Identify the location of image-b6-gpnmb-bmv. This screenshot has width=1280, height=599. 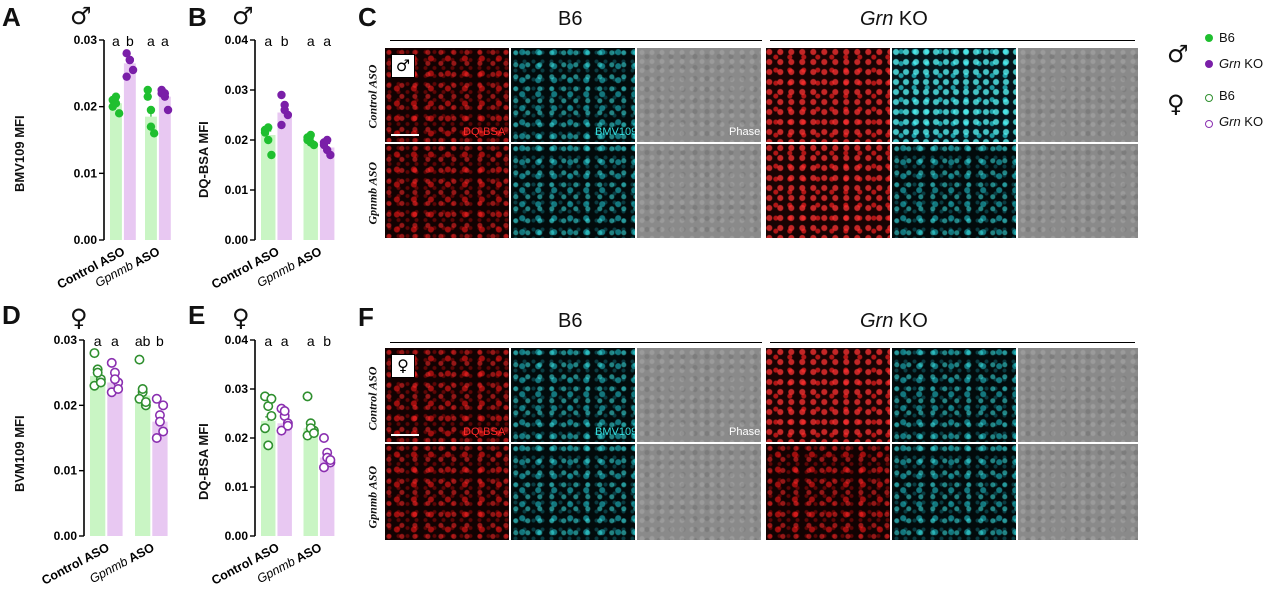
(573, 492).